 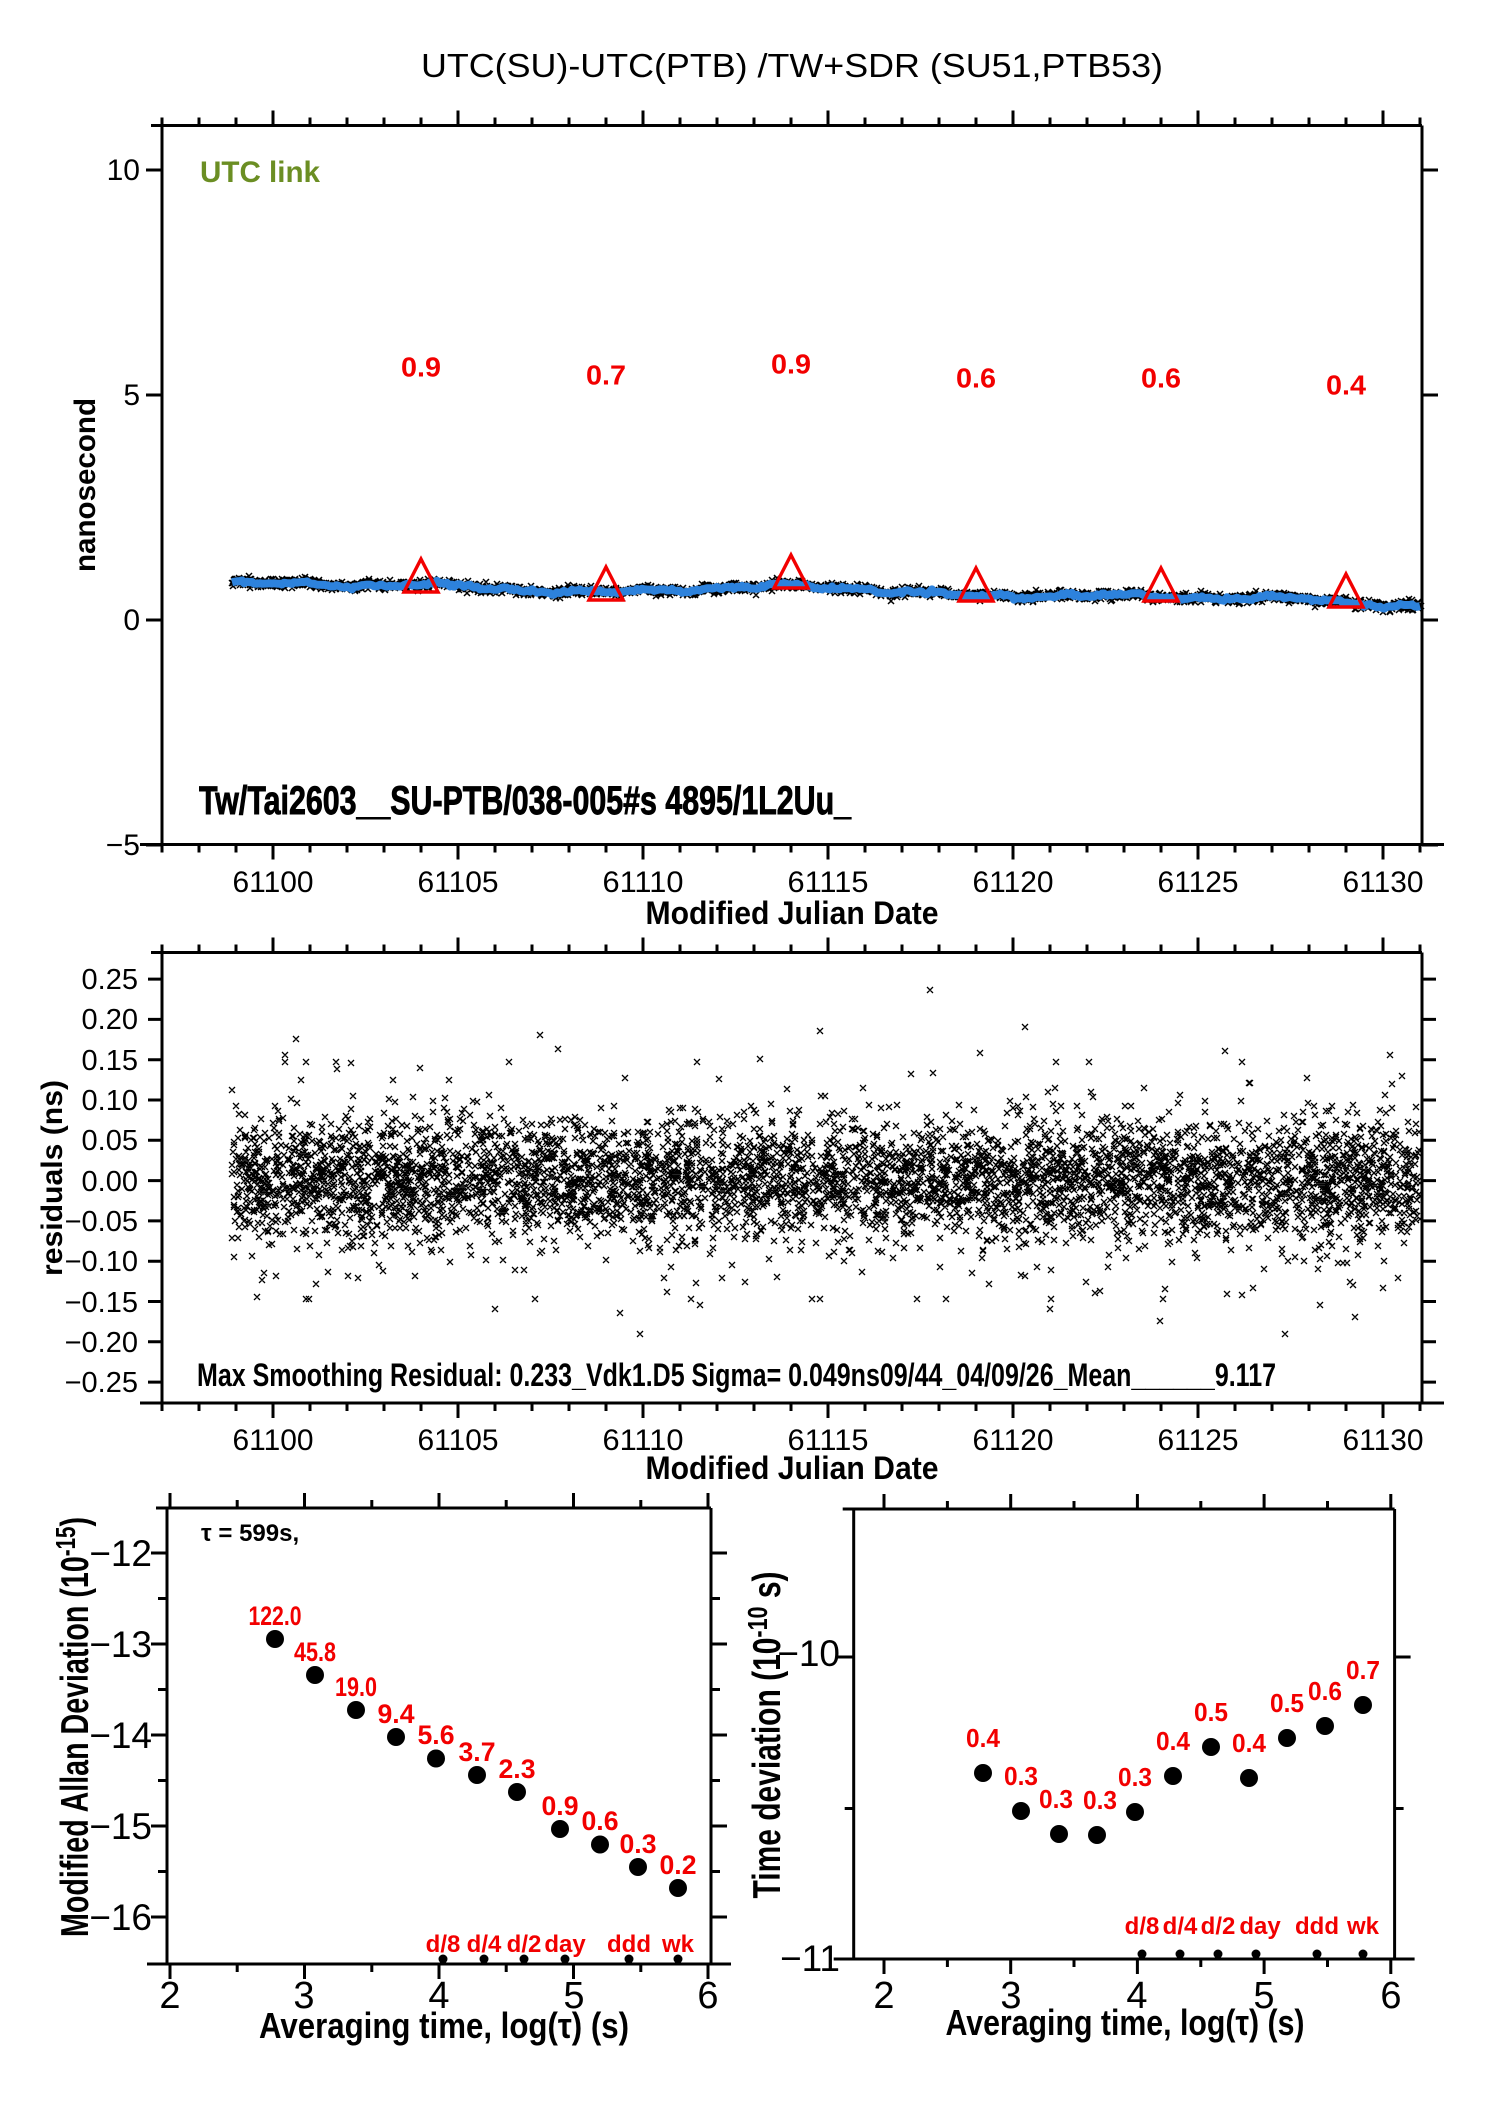 I want to click on svg-text: −14, so click(x=120, y=1735).